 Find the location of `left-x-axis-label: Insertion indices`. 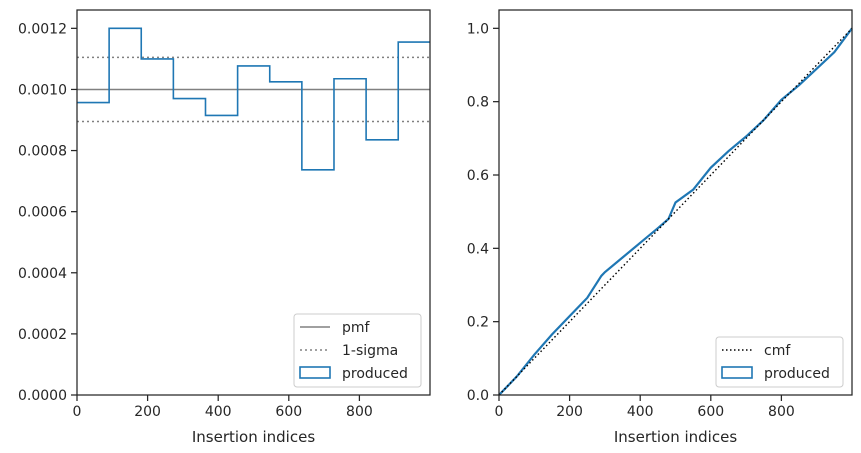

left-x-axis-label: Insertion indices is located at coordinates (253, 437).